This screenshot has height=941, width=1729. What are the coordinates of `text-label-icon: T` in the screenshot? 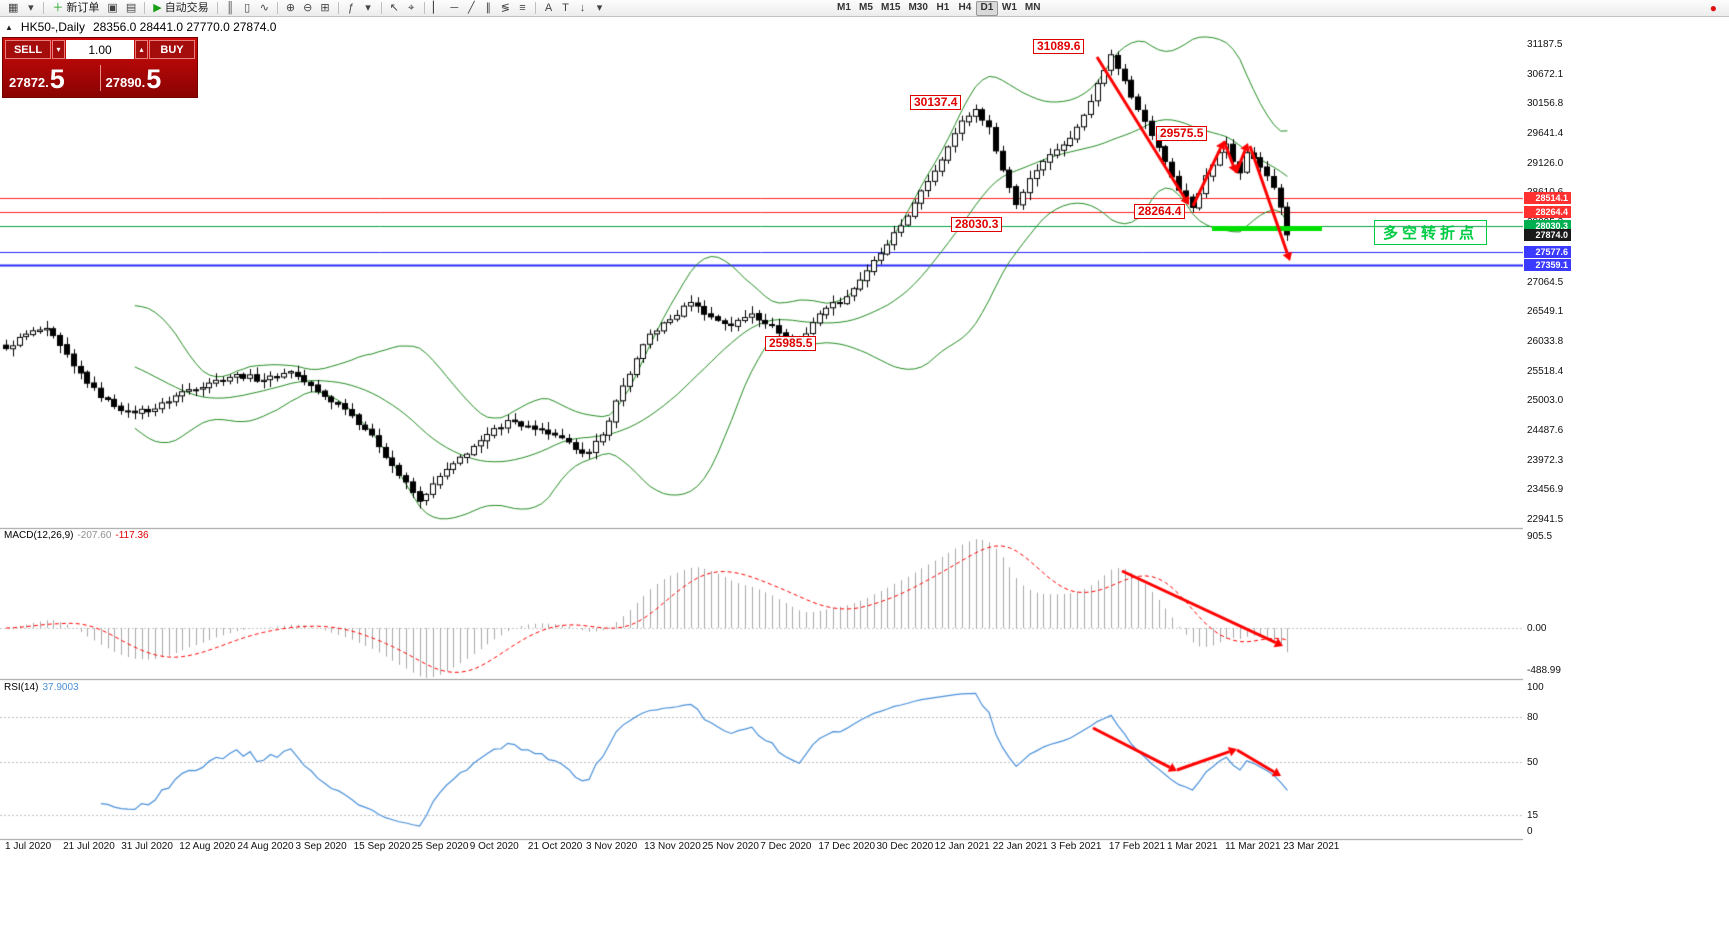 It's located at (565, 8).